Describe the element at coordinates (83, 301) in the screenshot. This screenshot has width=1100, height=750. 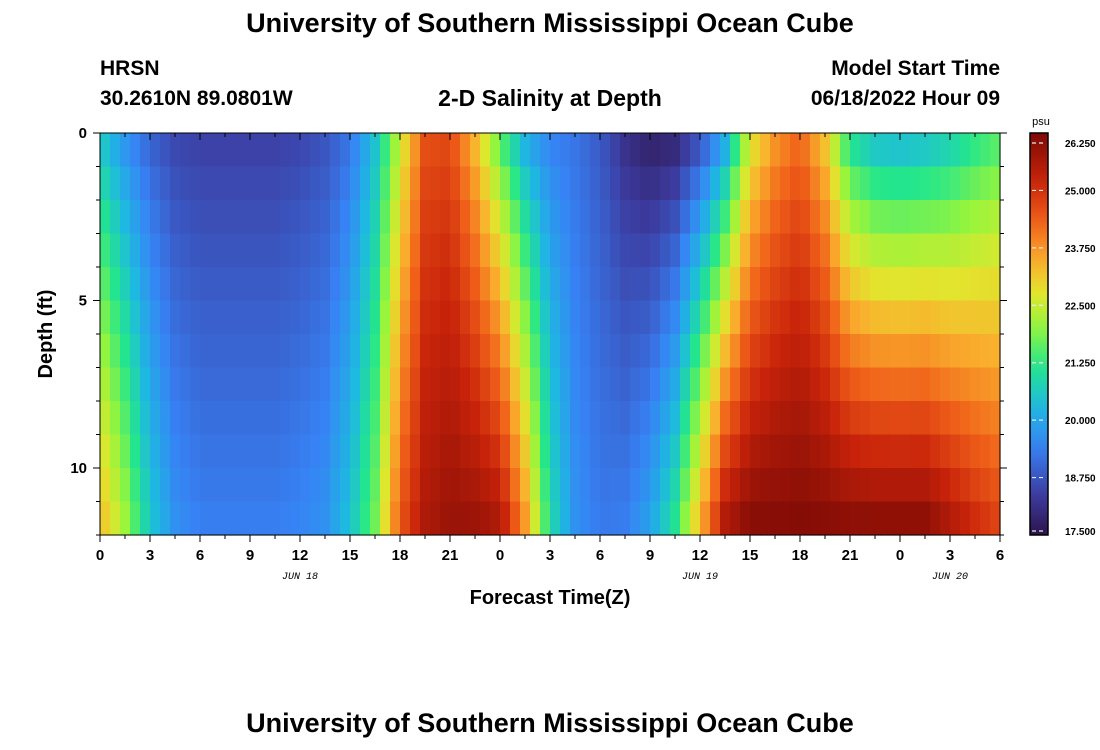
I see `y-tick-label: 5` at that location.